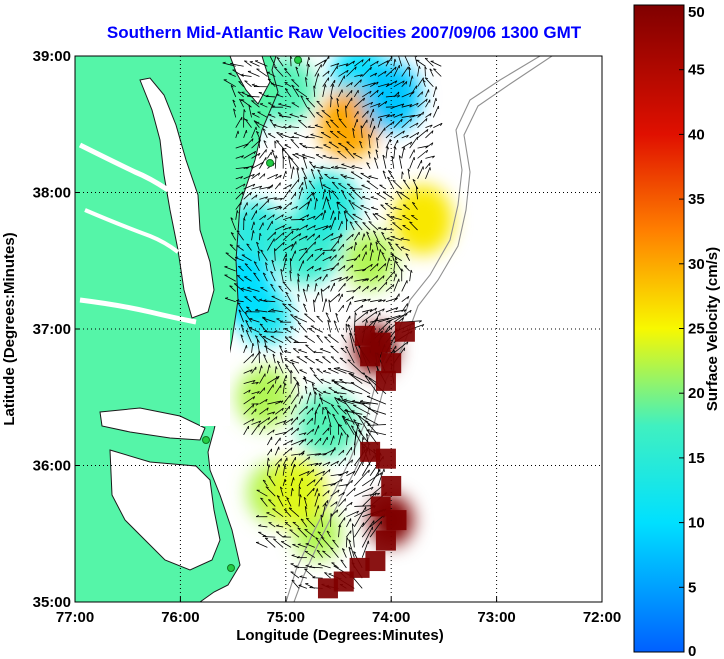  What do you see at coordinates (152, 424) in the screenshot?
I see `albemarle-sound` at bounding box center [152, 424].